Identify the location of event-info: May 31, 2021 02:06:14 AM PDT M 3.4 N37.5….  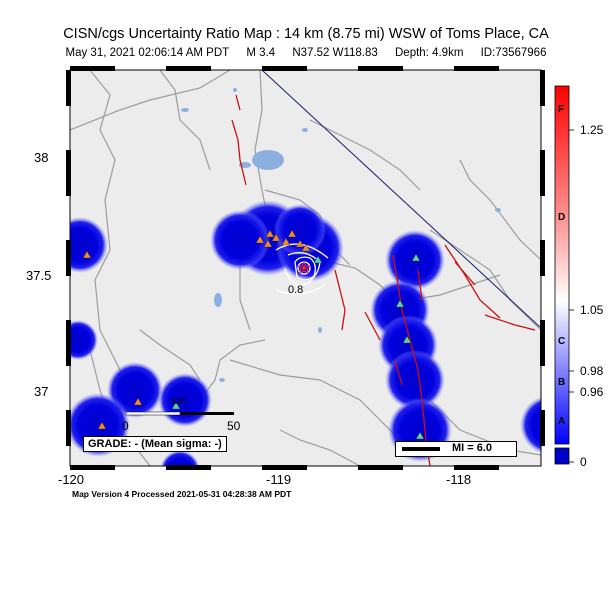
(306, 53).